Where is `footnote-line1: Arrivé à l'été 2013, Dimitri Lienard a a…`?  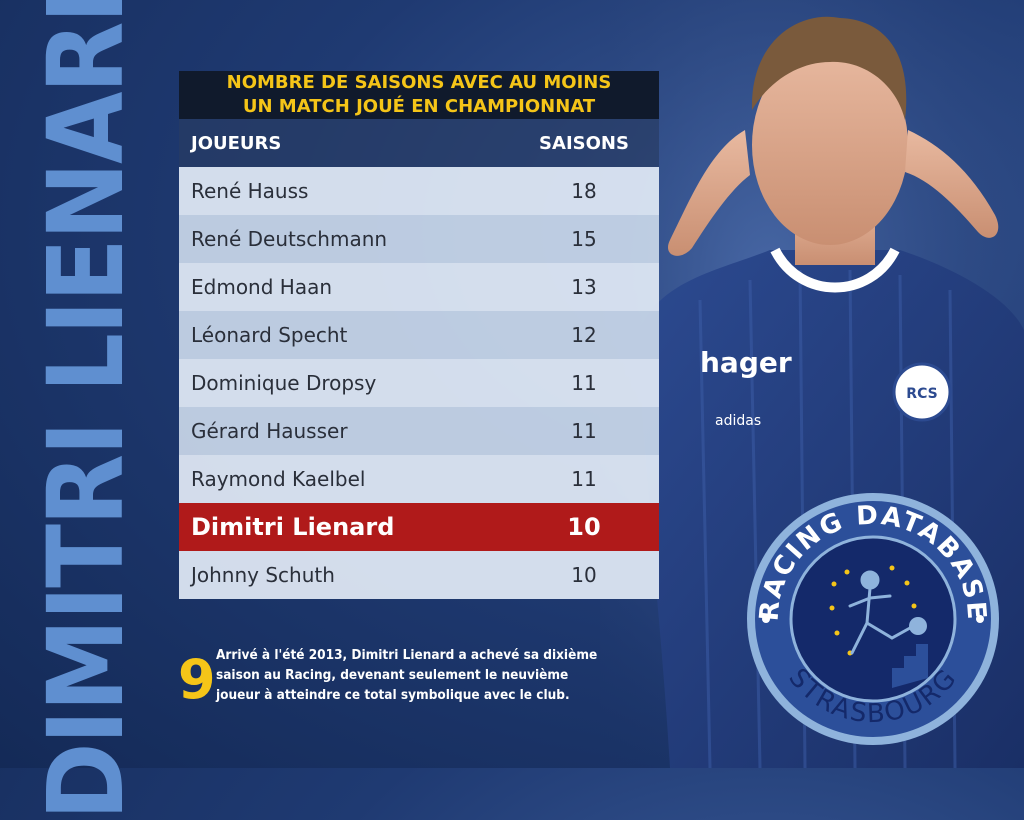
footnote-line1: Arrivé à l'été 2013, Dimitri Lienard a a… is located at coordinates (407, 655).